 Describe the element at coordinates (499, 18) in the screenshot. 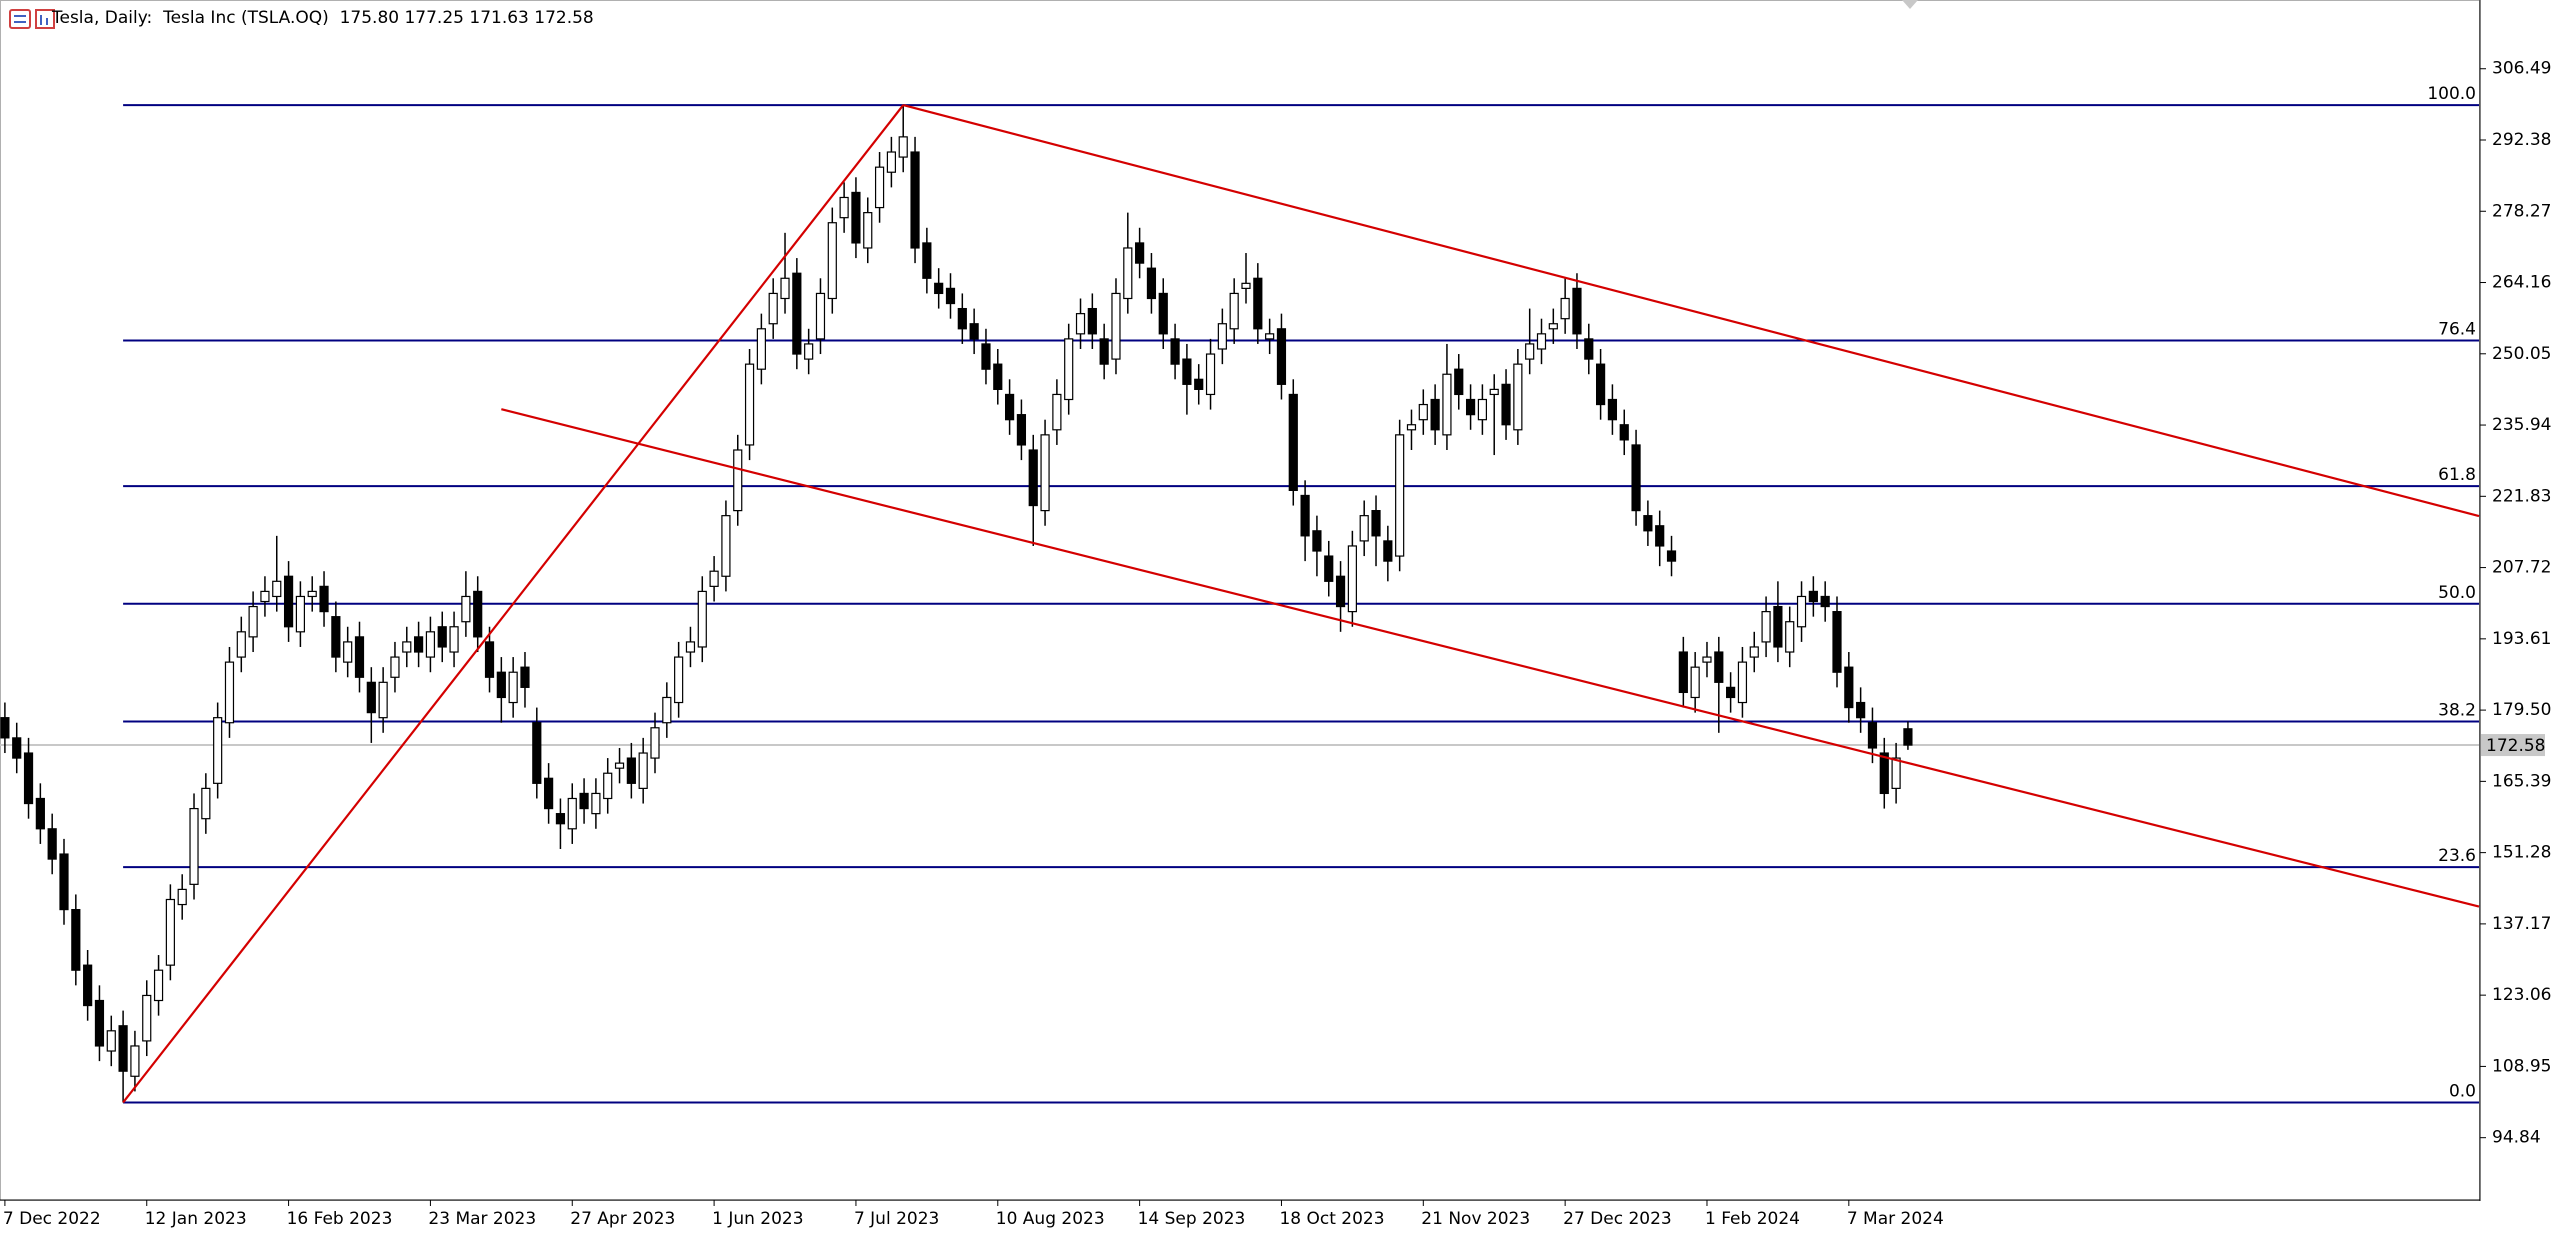

I see `last-low: 171.63` at that location.